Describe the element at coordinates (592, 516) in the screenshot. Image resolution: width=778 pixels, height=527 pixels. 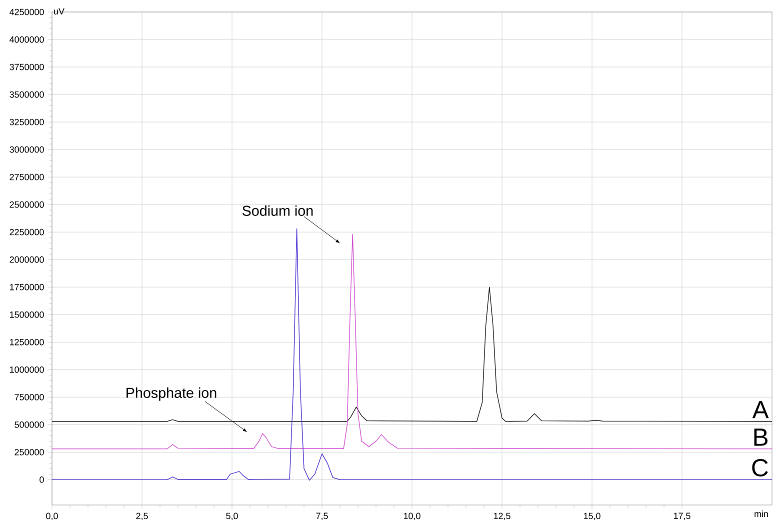
I see `x-tick-label: 15,0` at that location.